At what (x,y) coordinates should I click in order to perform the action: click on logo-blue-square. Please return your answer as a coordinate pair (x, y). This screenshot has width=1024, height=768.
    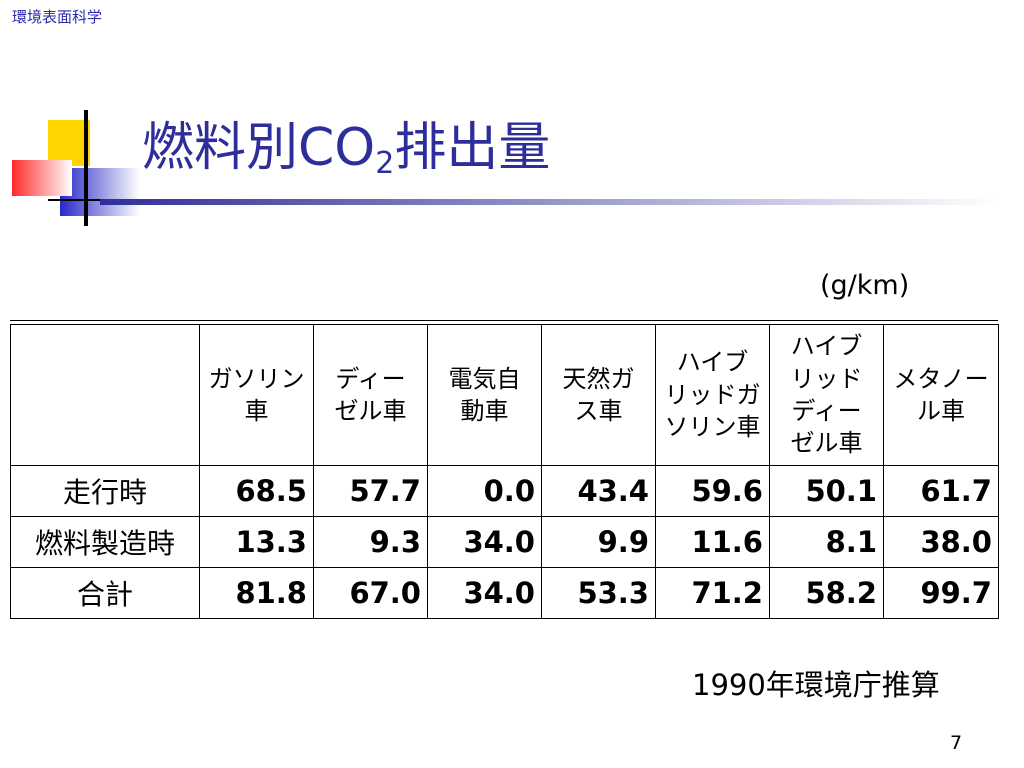
    Looking at the image, I should click on (100, 192).